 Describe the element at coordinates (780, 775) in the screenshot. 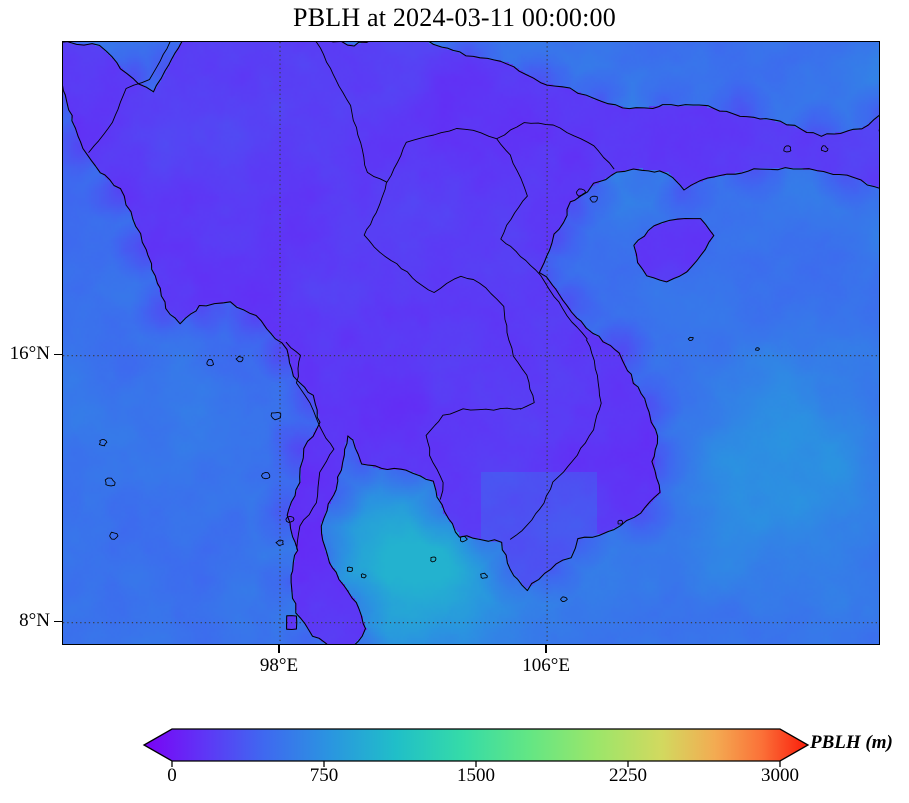

I see `colorbar-tick-label-4: 3000` at that location.